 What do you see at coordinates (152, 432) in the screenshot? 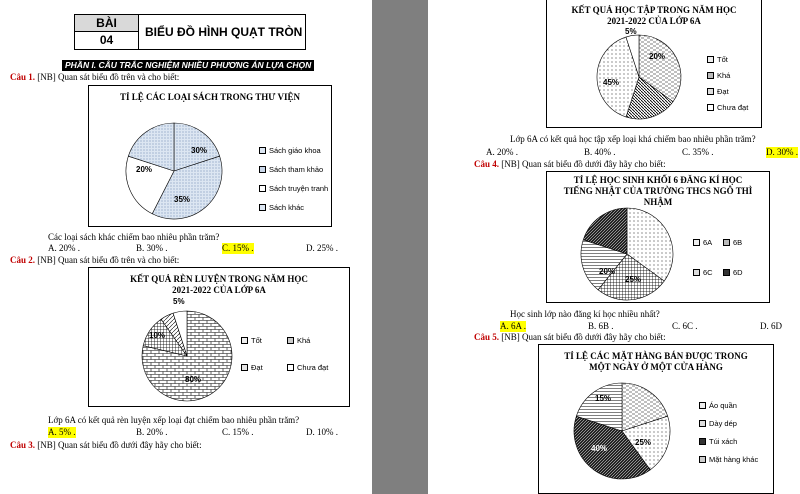
I see `q2-option-b: B. 20% .` at bounding box center [152, 432].